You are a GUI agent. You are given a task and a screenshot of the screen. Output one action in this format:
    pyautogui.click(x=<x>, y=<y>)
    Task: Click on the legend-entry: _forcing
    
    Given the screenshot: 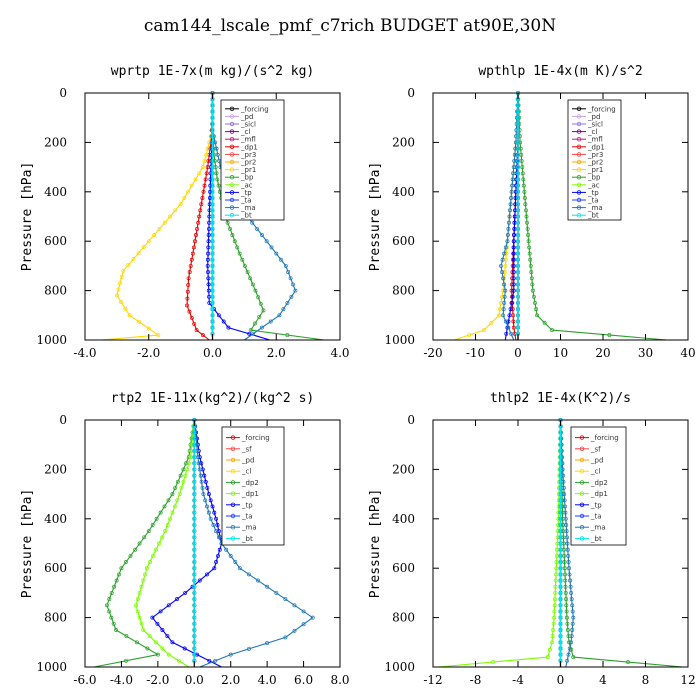 What is the action you would take?
    pyautogui.click(x=254, y=109)
    